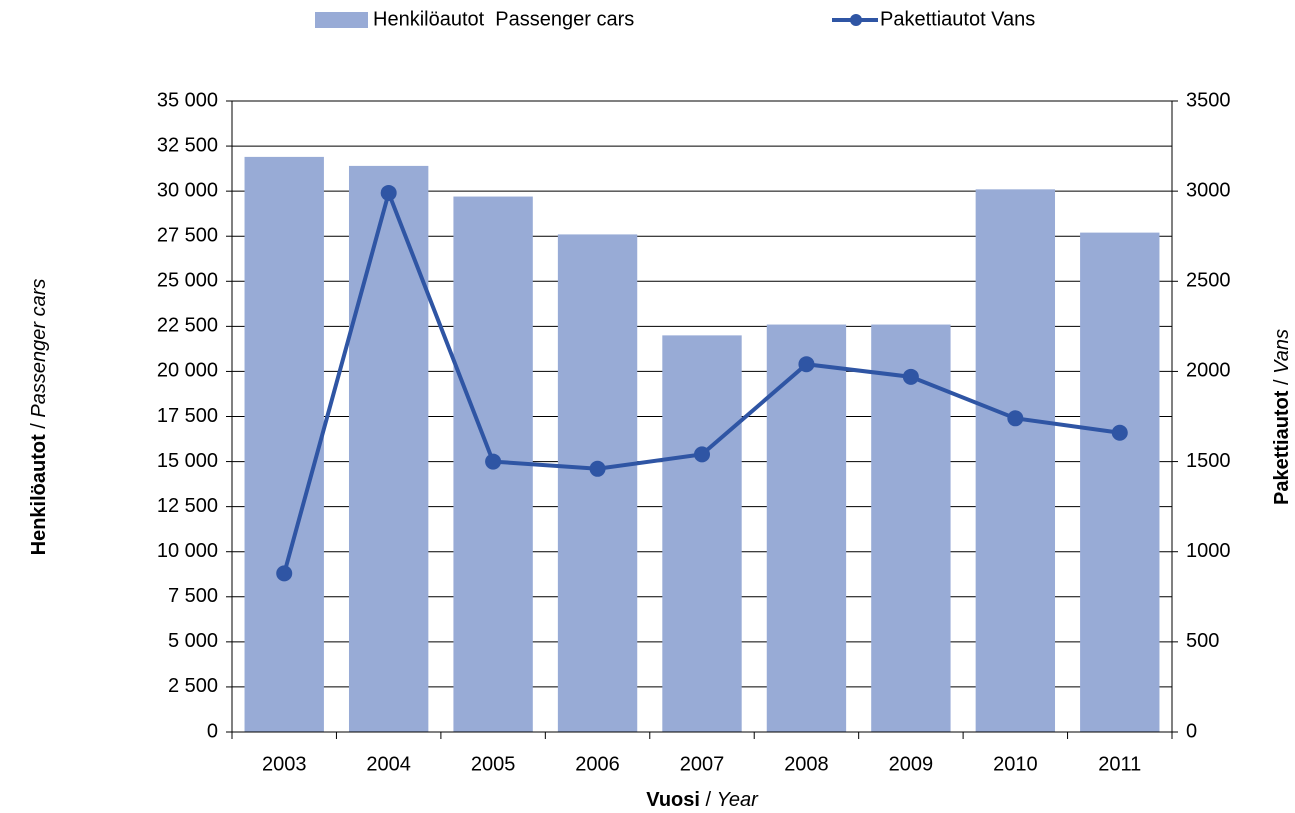 The image size is (1295, 813). Describe the element at coordinates (187, 461) in the screenshot. I see `y-tick-label: 15 000` at that location.